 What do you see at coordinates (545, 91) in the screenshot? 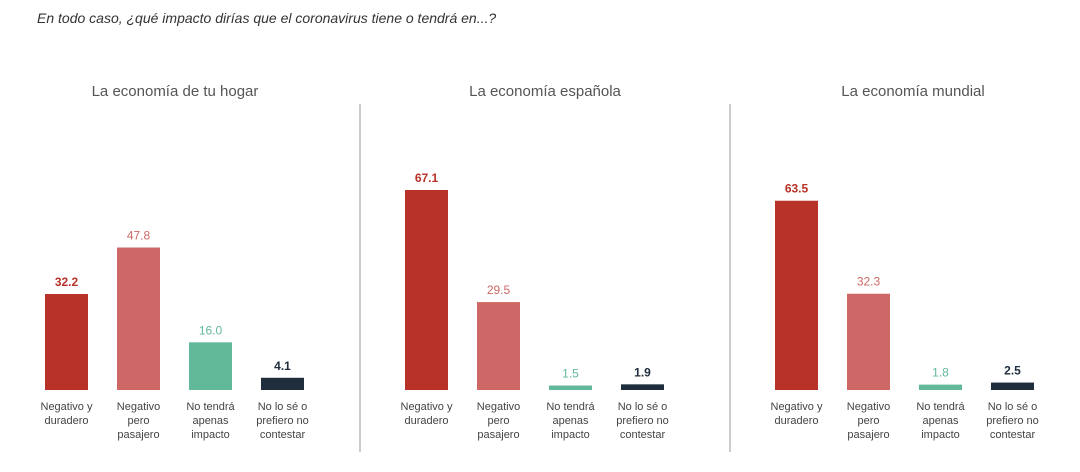
I see `chart-title-2: La economía española` at bounding box center [545, 91].